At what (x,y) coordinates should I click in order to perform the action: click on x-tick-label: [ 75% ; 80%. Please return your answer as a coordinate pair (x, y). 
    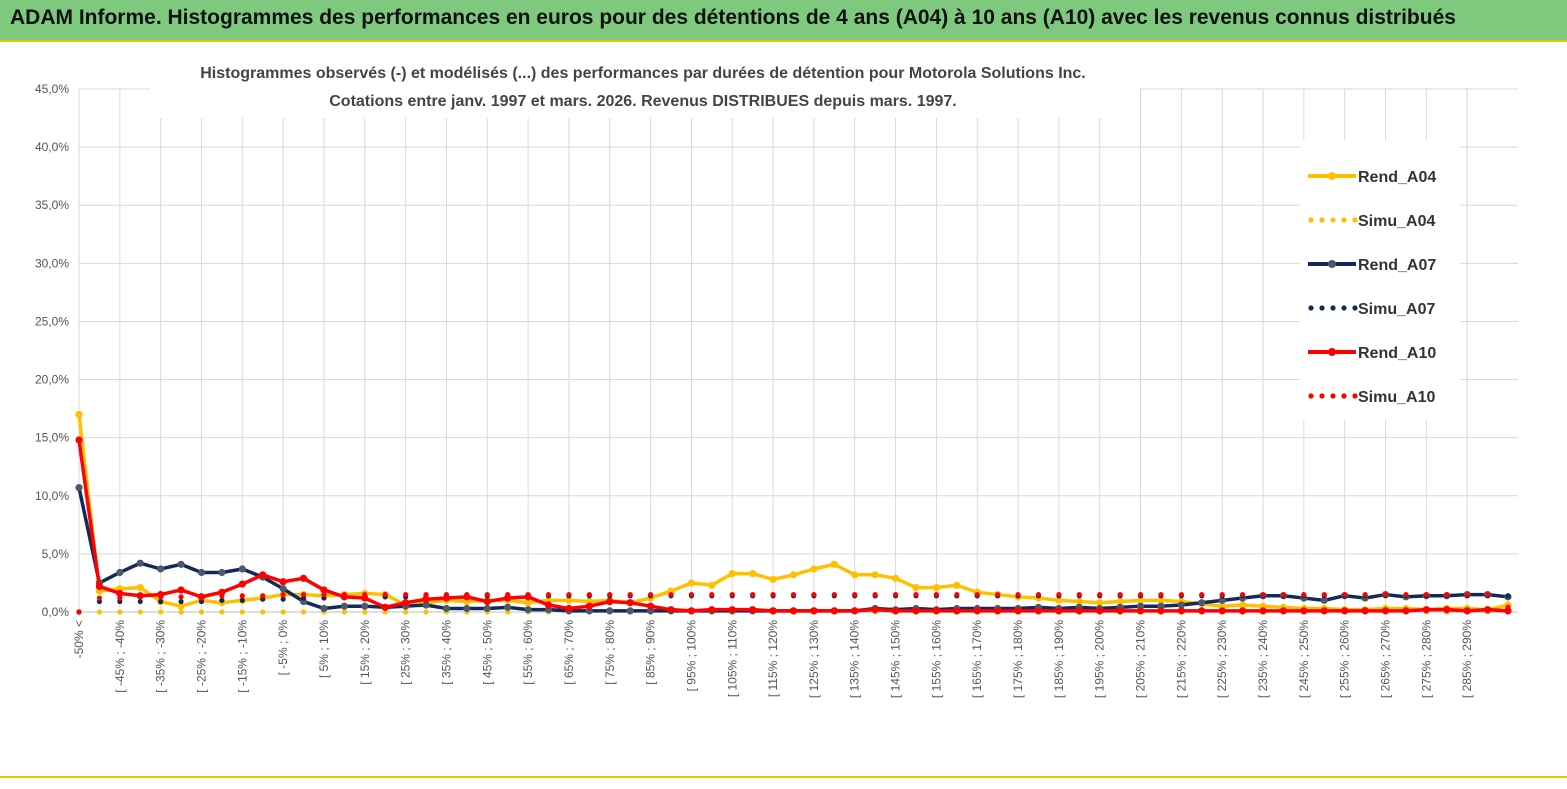
    Looking at the image, I should click on (610, 652).